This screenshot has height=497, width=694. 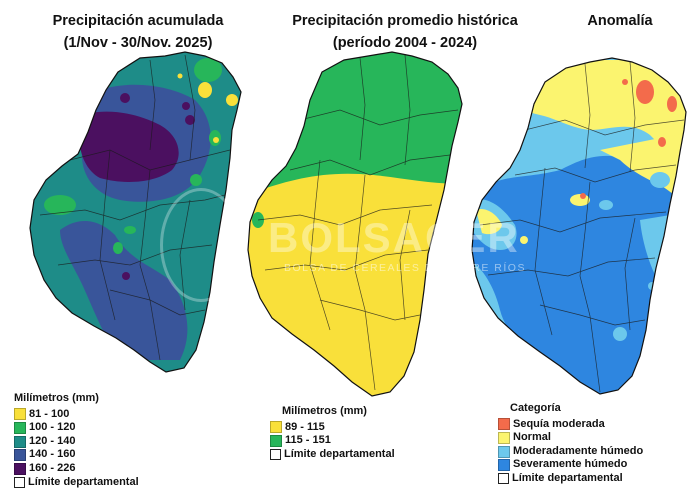 What do you see at coordinates (332, 428) in the screenshot?
I see `legend-item: 89 - 115` at bounding box center [332, 428].